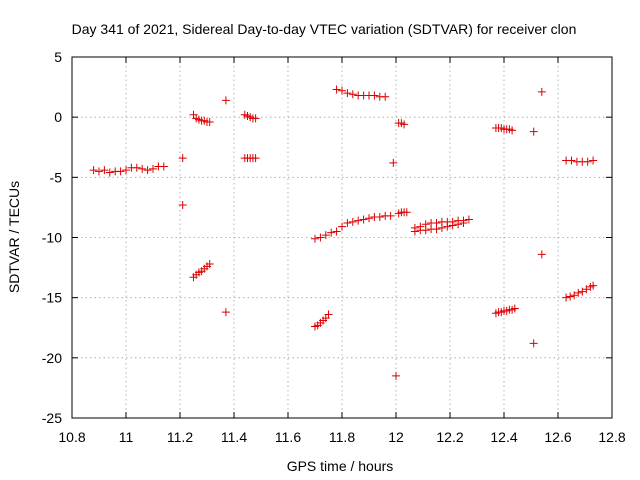 This screenshot has width=640, height=480. I want to click on series-sat-m, so click(439, 227).